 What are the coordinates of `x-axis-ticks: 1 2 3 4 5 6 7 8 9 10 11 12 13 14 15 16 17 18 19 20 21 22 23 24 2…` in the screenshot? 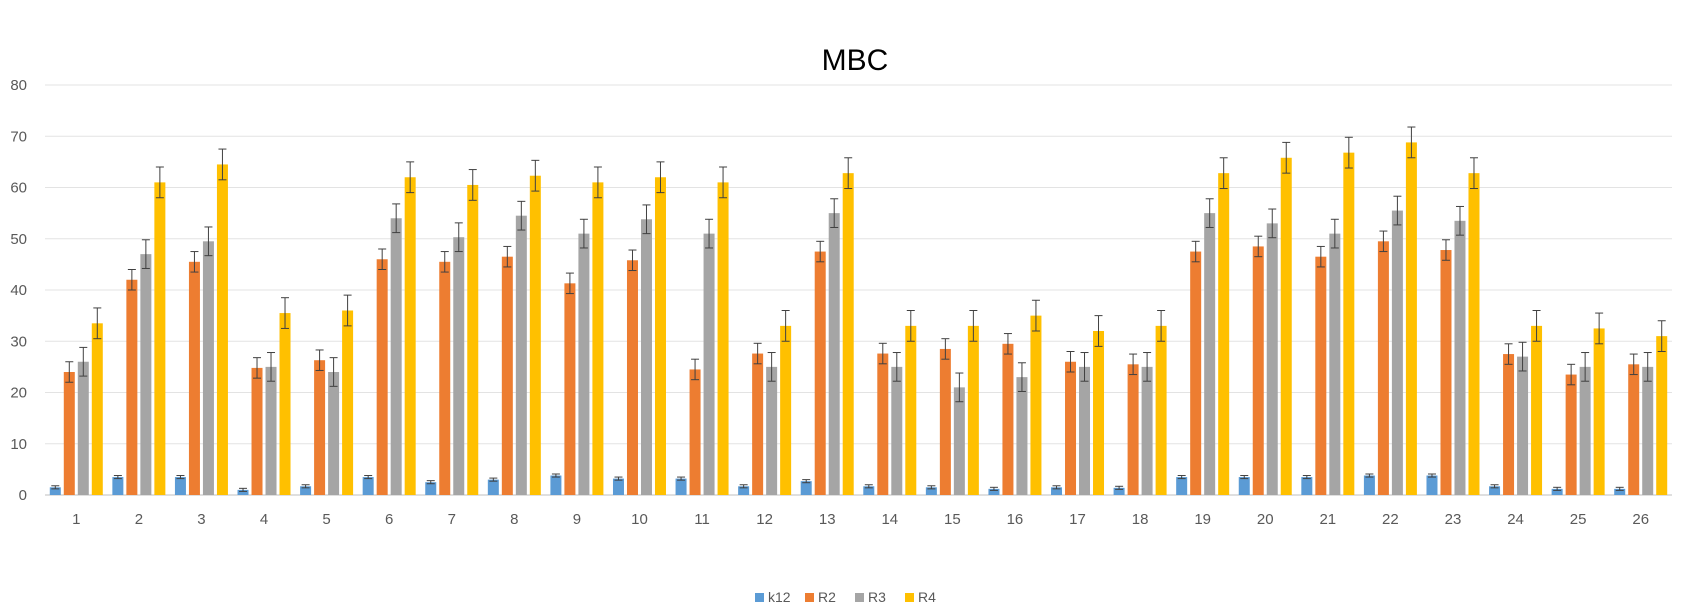 It's located at (860, 519).